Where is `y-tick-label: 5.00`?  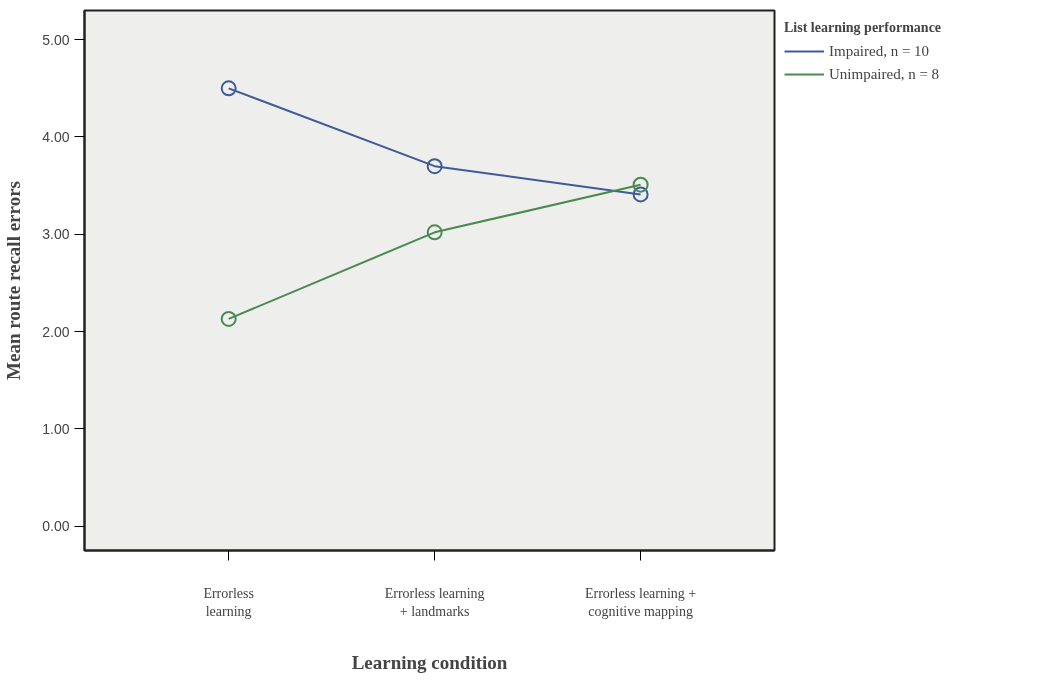
y-tick-label: 5.00 is located at coordinates (56, 39).